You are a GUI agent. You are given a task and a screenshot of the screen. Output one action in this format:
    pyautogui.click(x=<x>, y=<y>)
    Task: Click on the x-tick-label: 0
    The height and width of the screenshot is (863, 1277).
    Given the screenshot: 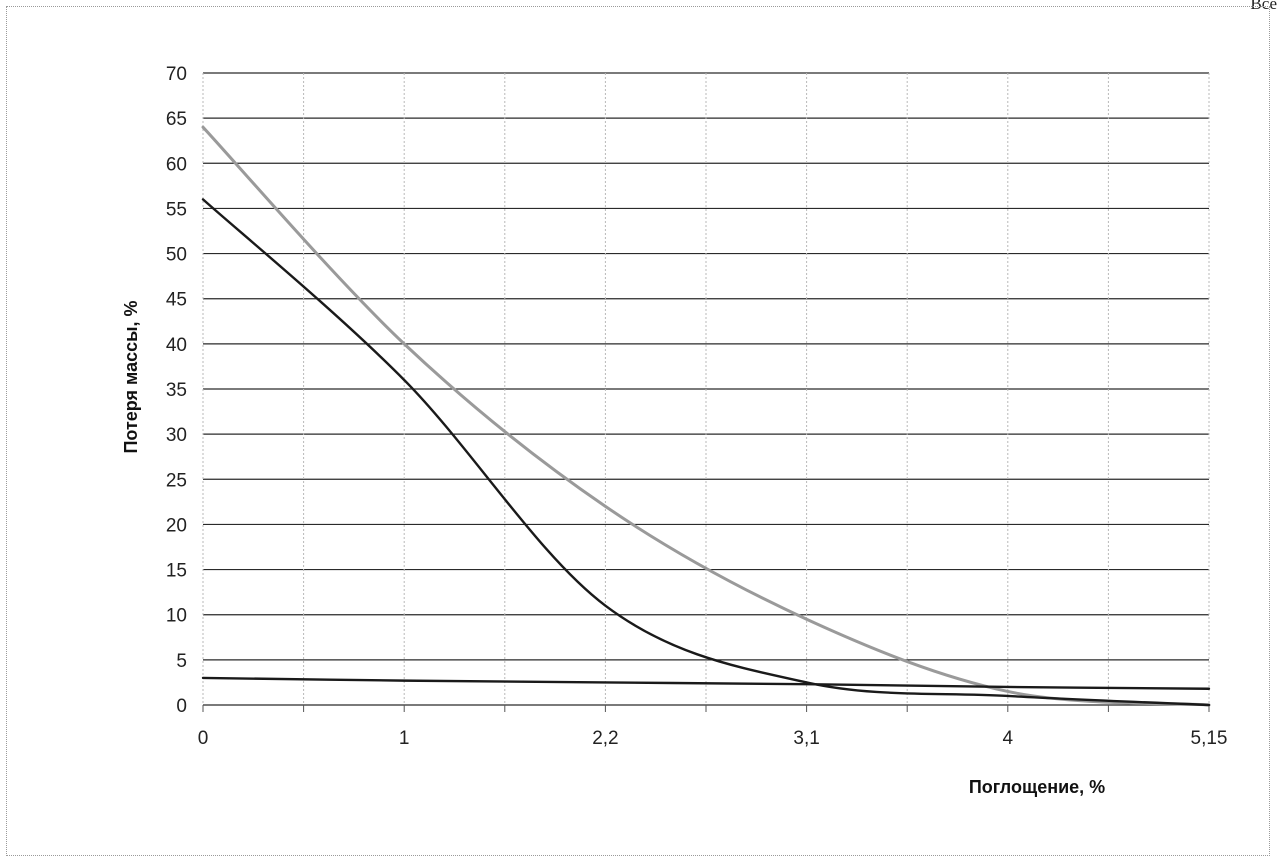 What is the action you would take?
    pyautogui.click(x=203, y=738)
    